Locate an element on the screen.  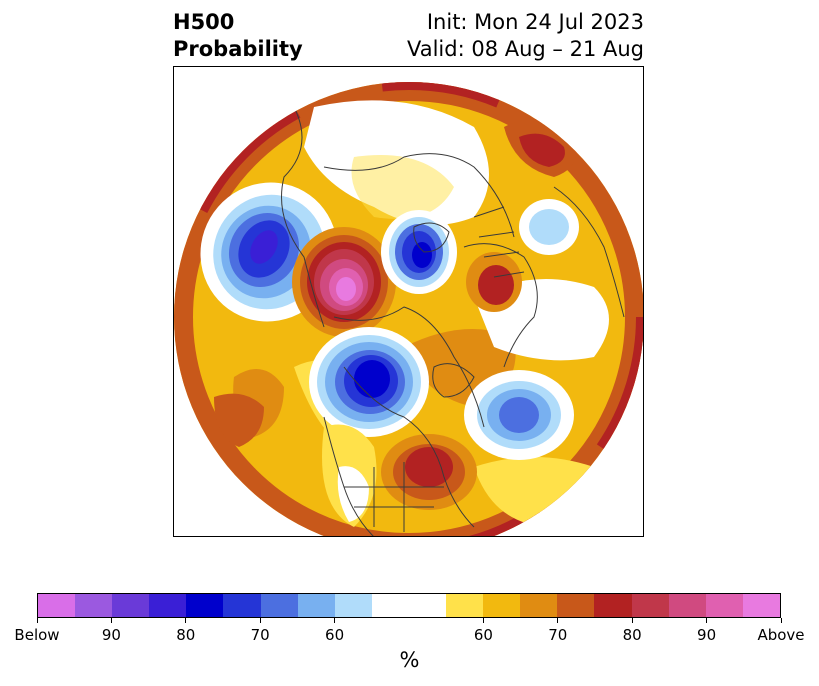
colorbar-ticks is located at coordinates (409, 624).